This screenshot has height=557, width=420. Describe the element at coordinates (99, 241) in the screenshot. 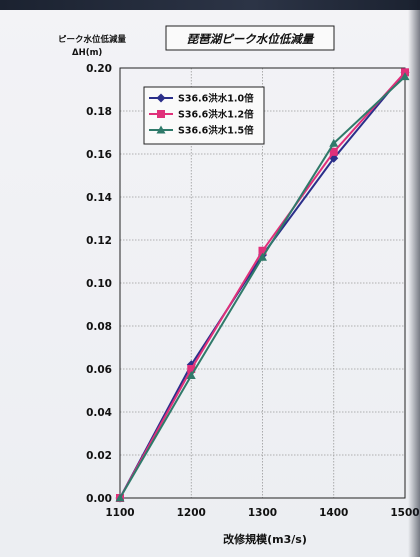

I see `y-tick-label: 0.12` at that location.